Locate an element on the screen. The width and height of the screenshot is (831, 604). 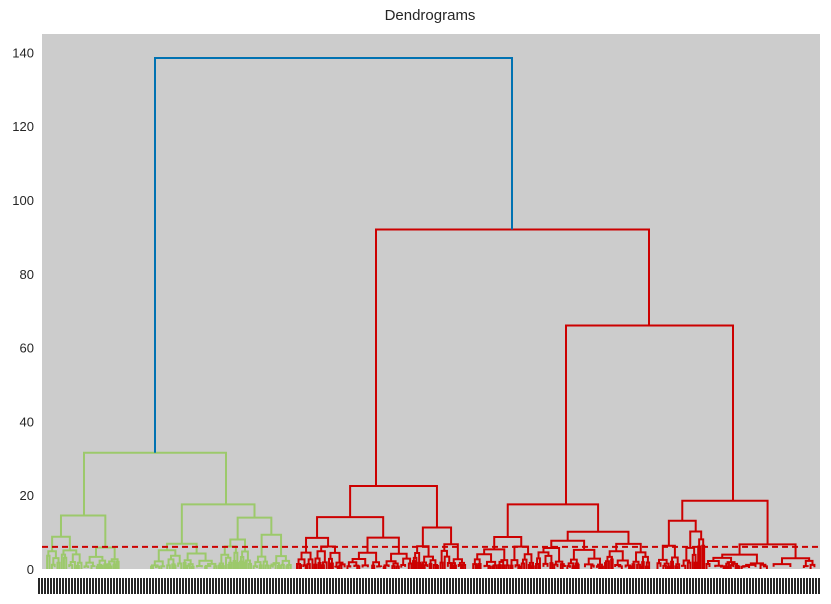
y-tick-label: 20 is located at coordinates (27, 495).